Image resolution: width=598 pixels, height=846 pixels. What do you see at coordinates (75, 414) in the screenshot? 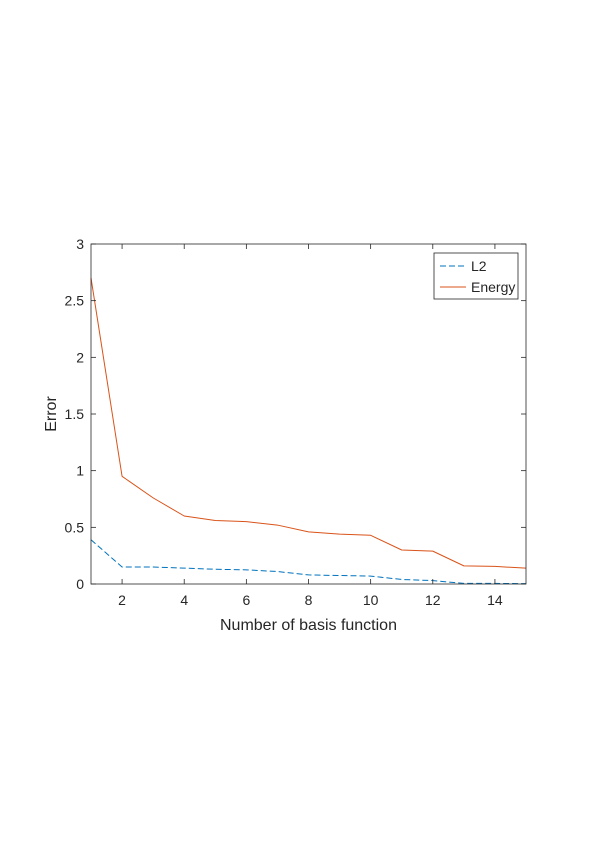
I see `y-tick-label: 1.5` at bounding box center [75, 414].